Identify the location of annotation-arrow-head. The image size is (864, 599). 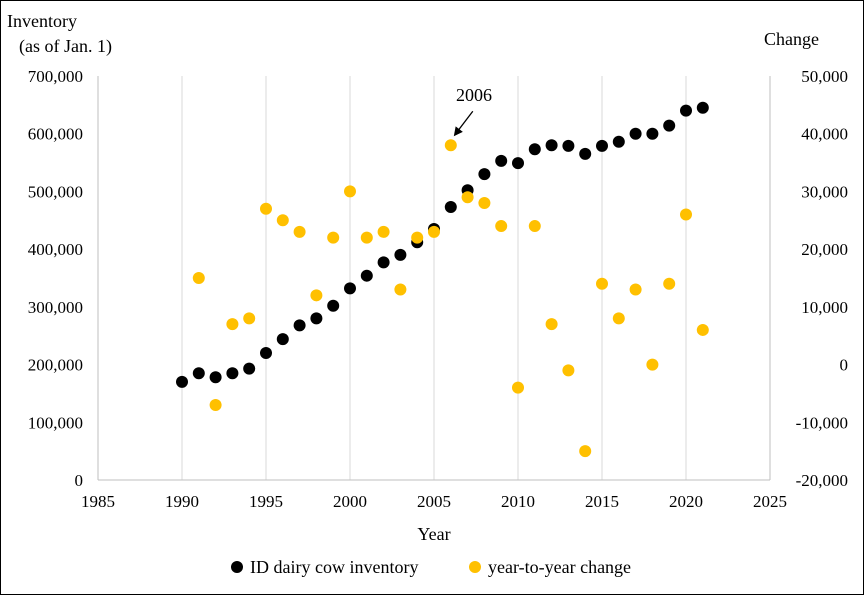
(458, 131).